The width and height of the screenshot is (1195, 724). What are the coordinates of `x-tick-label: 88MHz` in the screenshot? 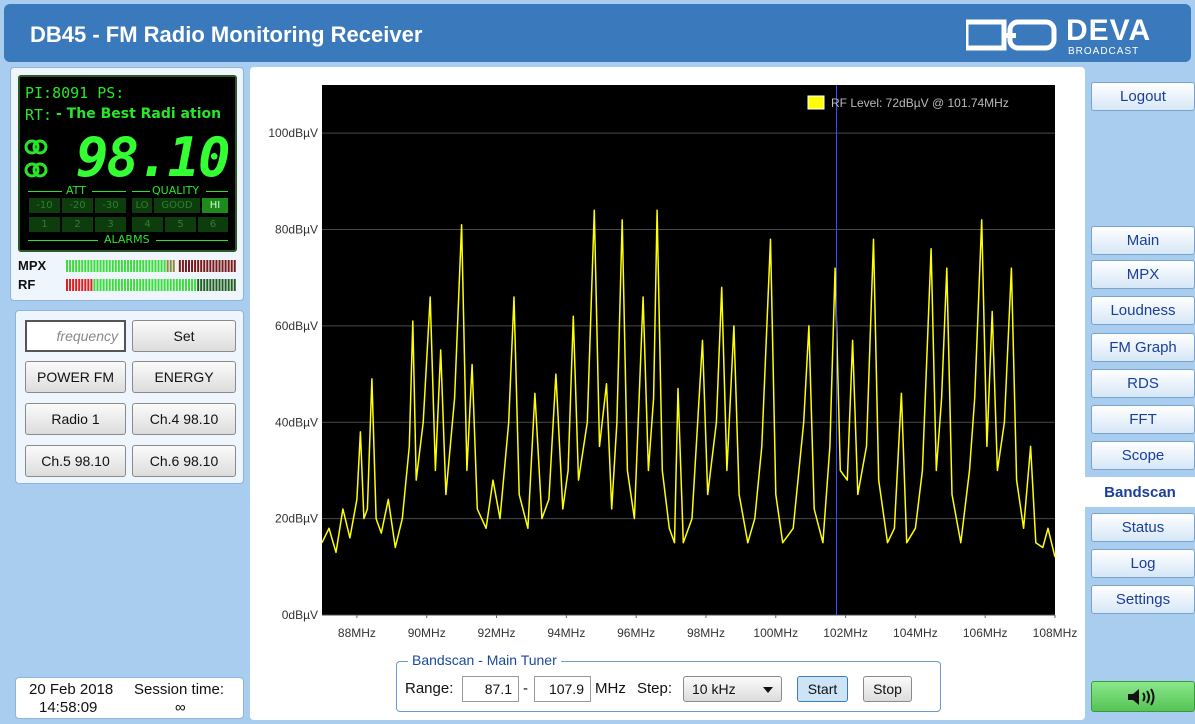 It's located at (357, 633).